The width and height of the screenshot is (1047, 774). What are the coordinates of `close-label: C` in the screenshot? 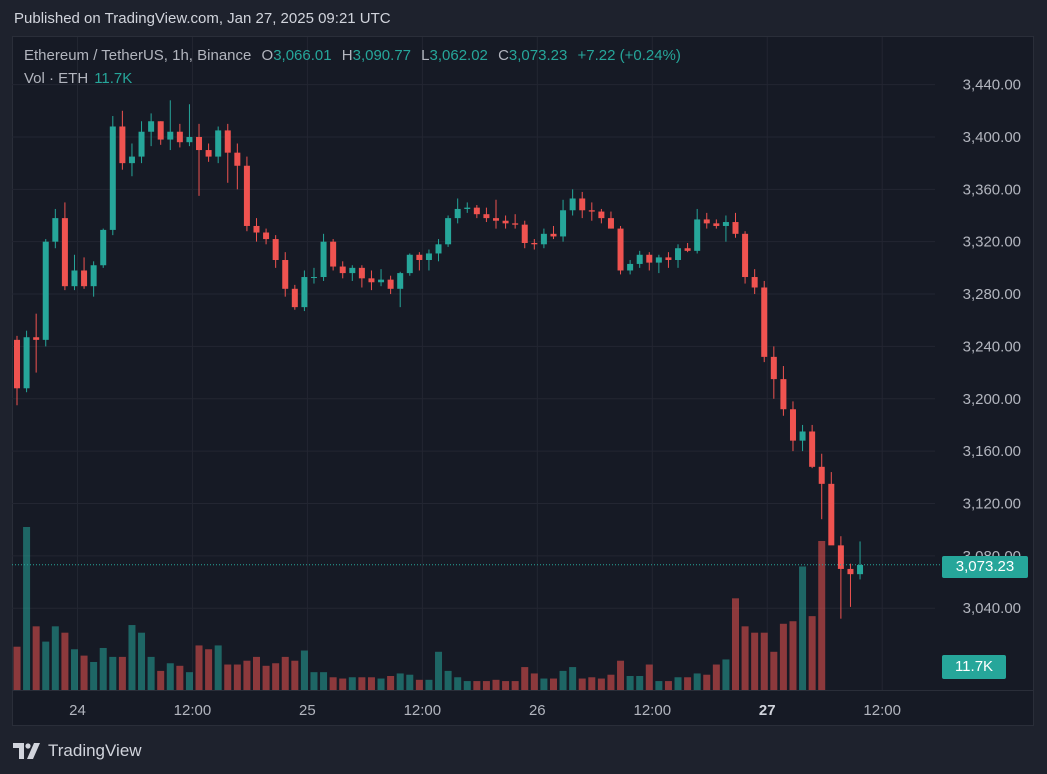 It's located at (503, 55).